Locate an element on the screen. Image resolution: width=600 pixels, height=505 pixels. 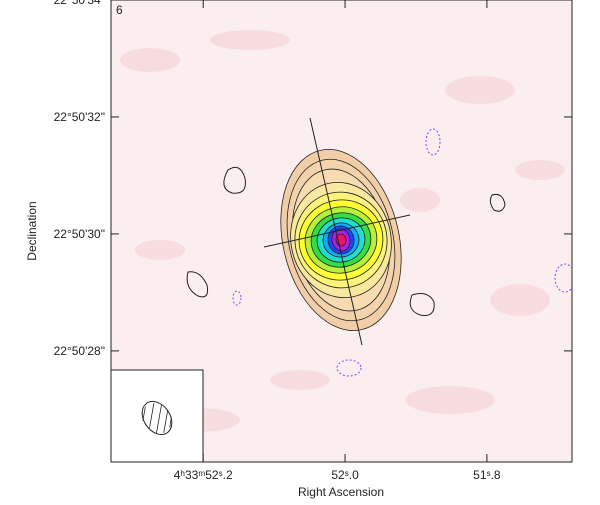
y-tick-label: 22°50'34" is located at coordinates (79, 3).